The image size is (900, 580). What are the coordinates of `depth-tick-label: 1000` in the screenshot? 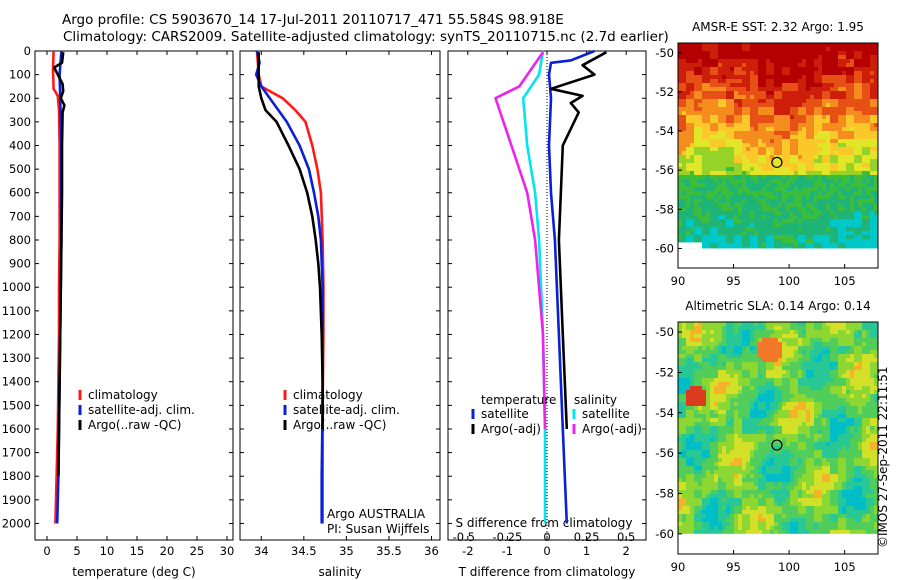 It's located at (16, 287).